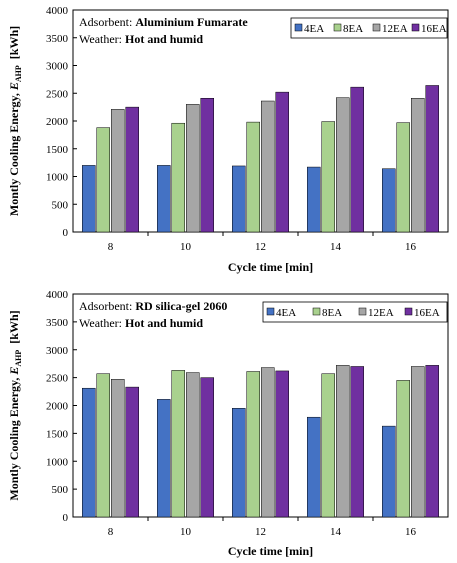 The image size is (457, 563). I want to click on y-tick-label: 1500, so click(57, 150).